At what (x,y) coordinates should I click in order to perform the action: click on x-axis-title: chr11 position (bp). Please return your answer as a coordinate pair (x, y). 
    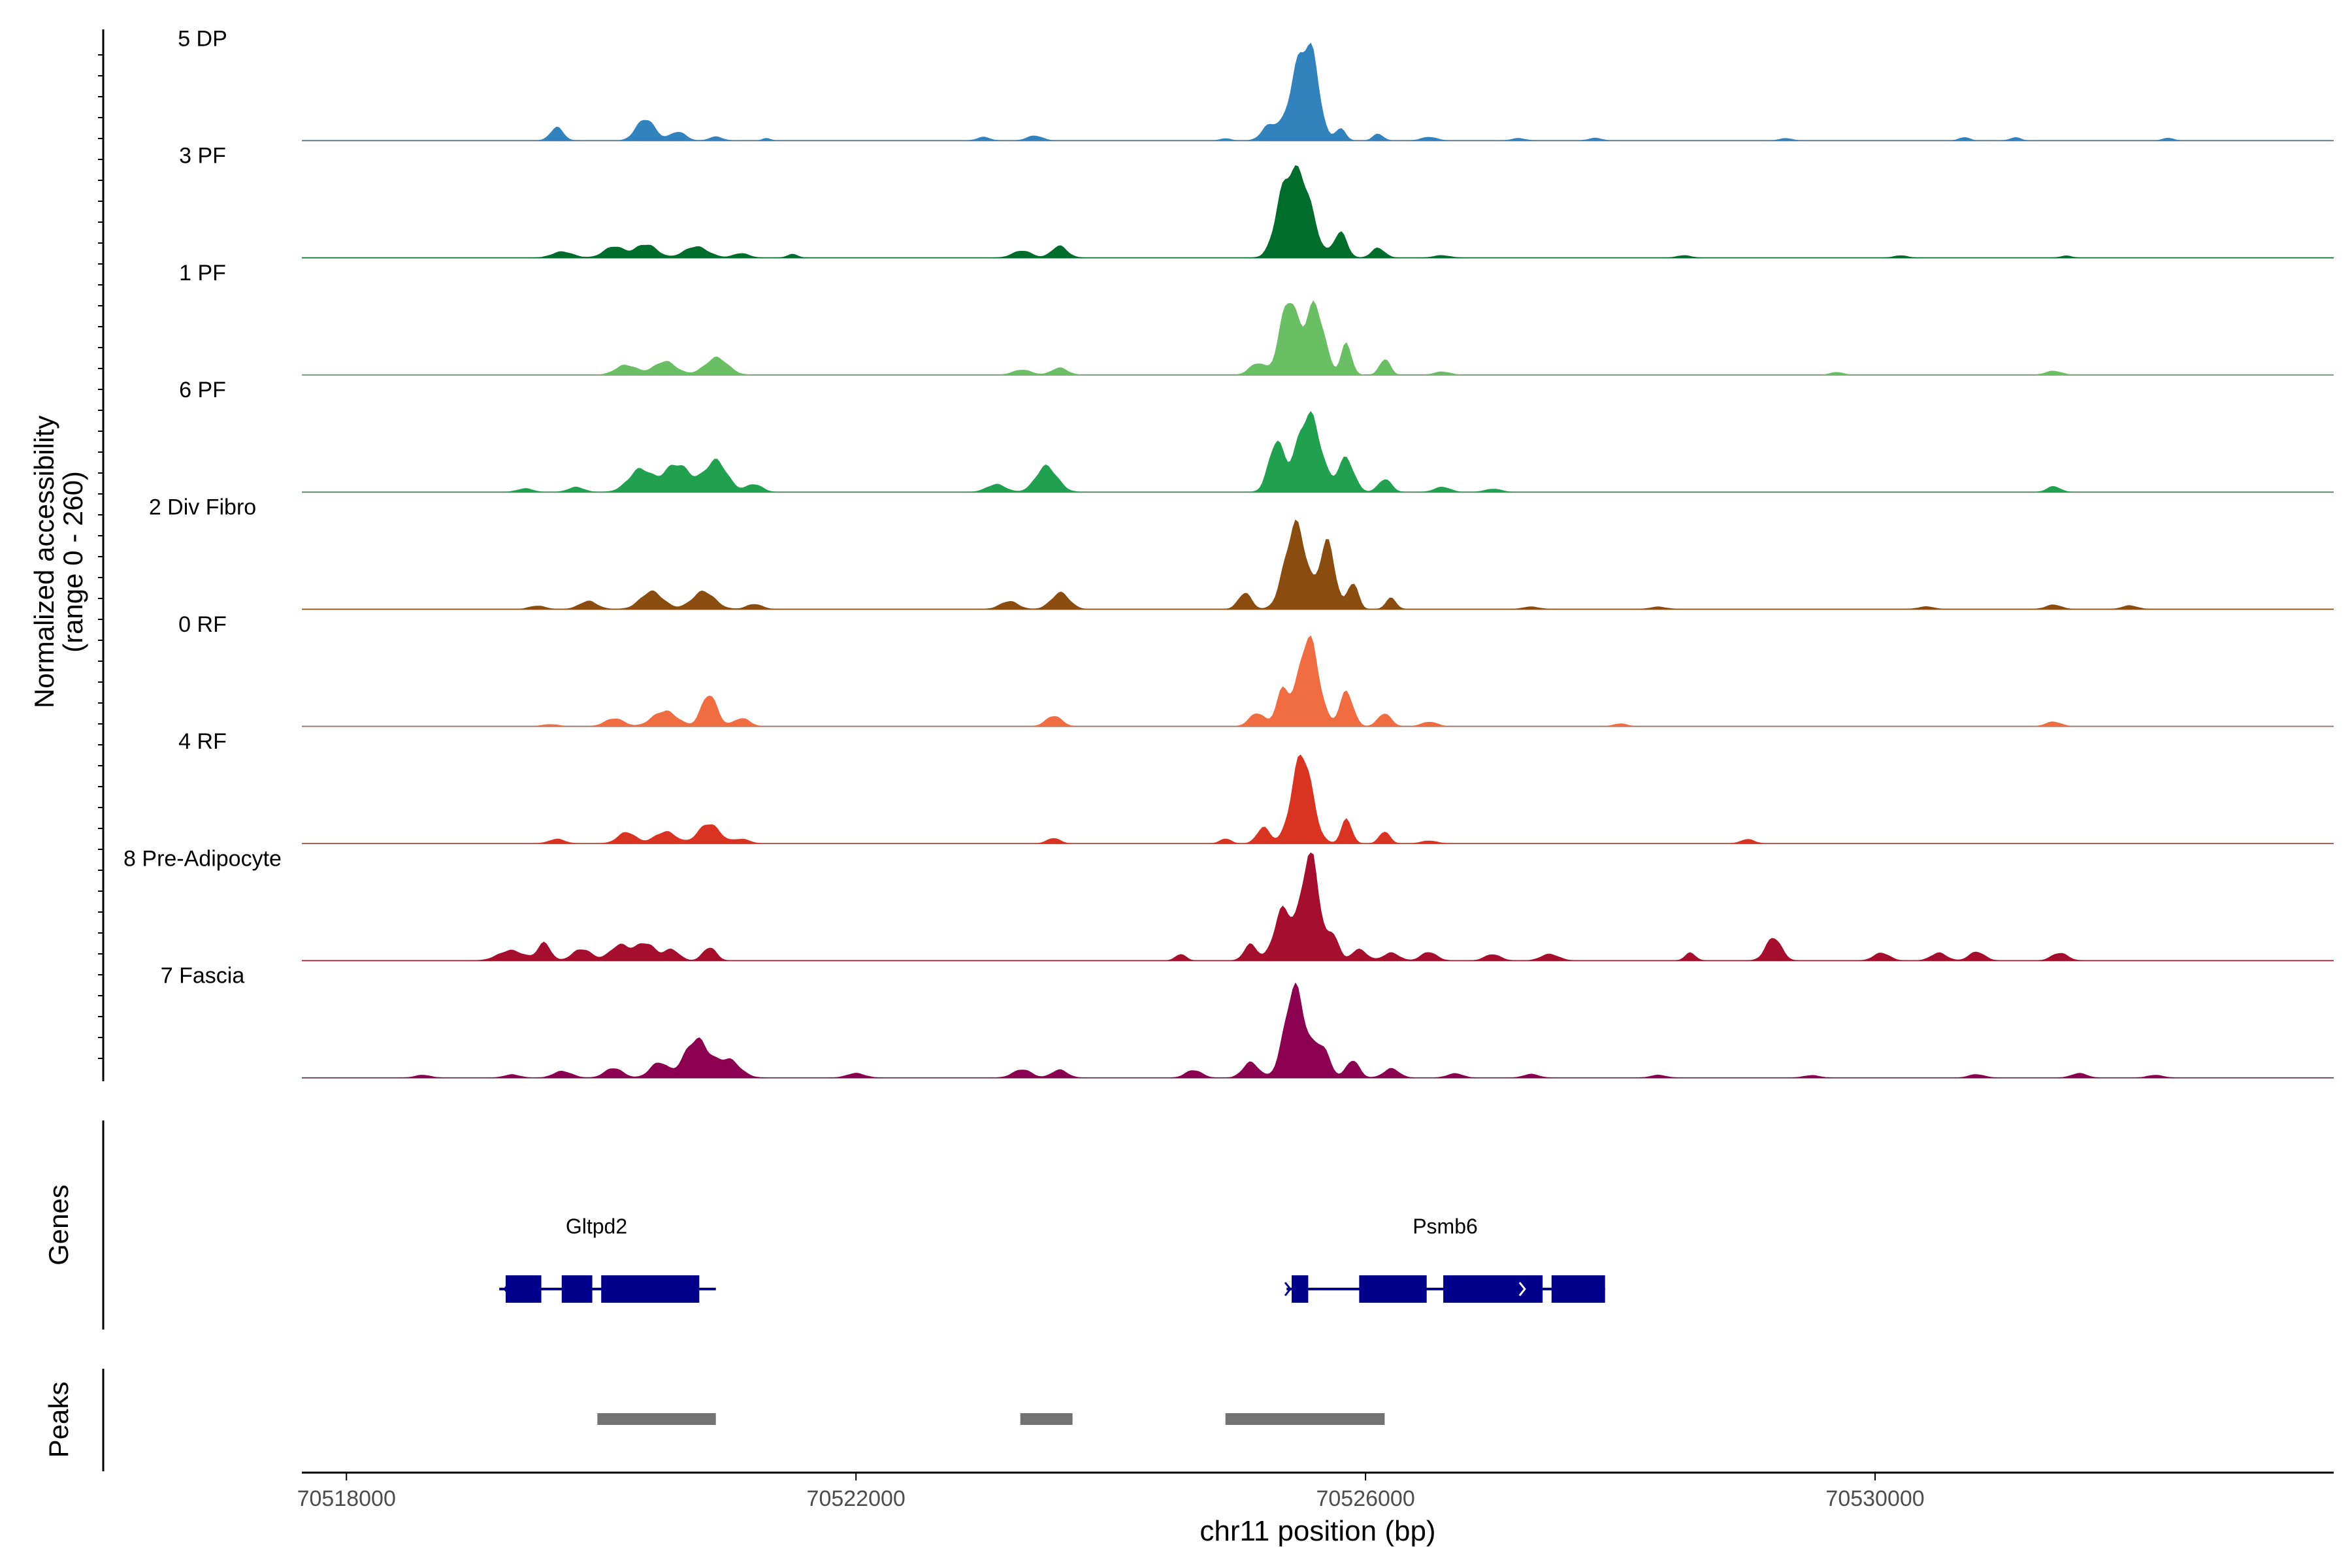
    Looking at the image, I should click on (1317, 1531).